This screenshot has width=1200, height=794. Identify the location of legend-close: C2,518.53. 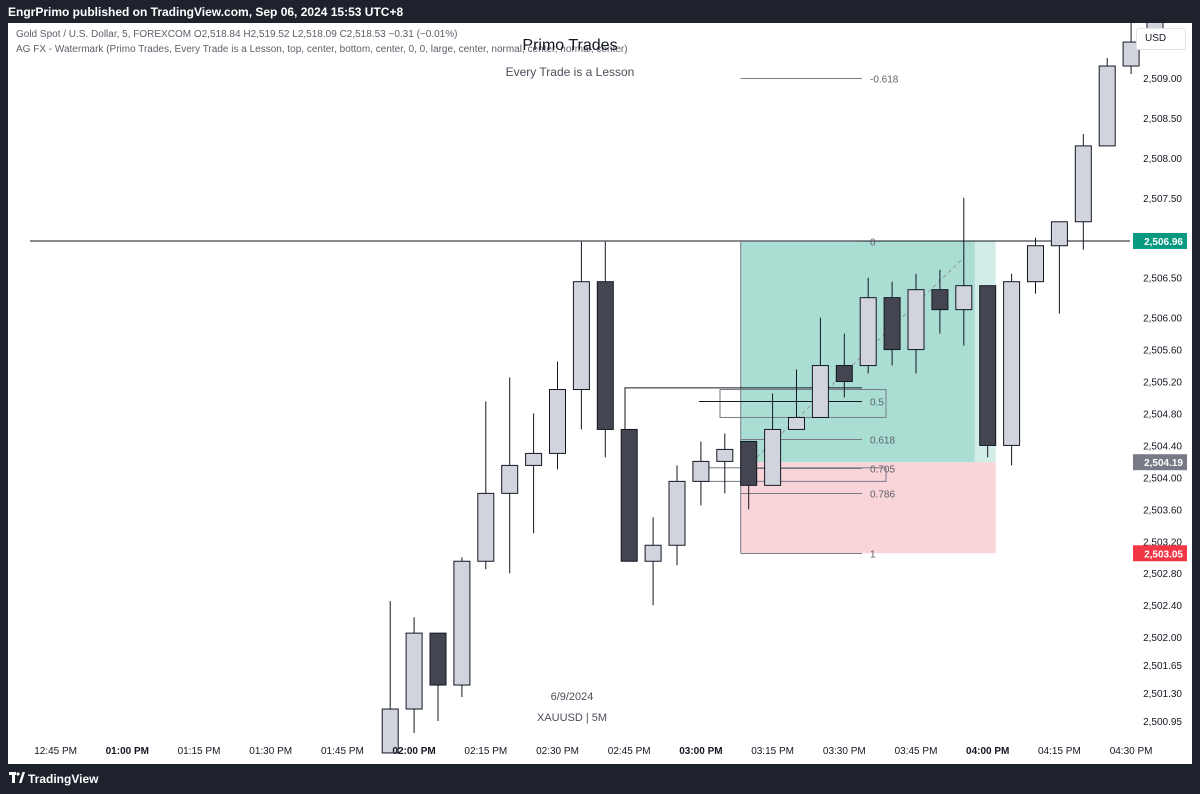
(362, 34).